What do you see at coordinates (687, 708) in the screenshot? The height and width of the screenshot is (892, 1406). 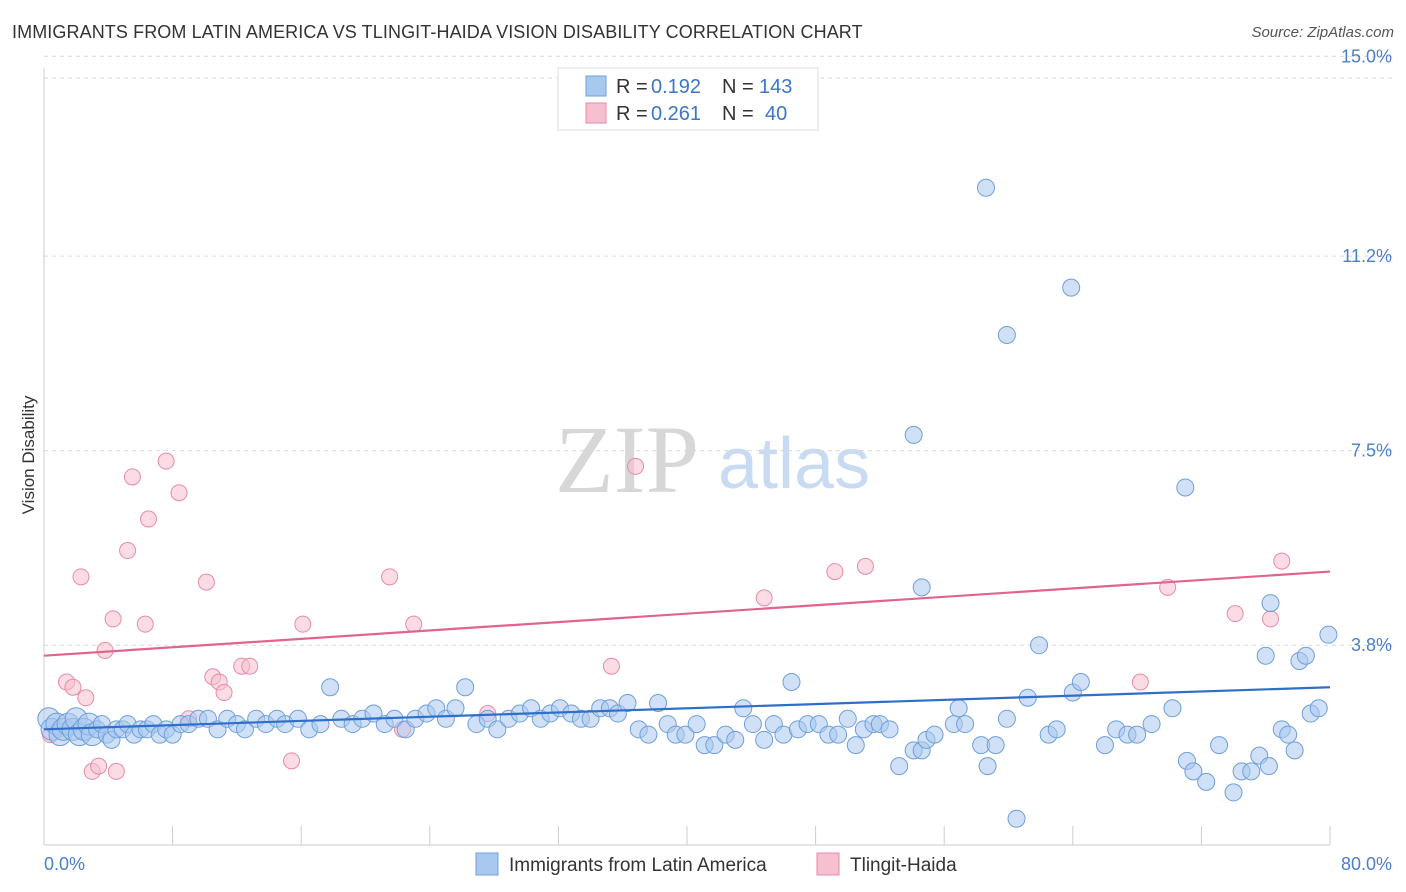 I see `latin-america-trend-line` at bounding box center [687, 708].